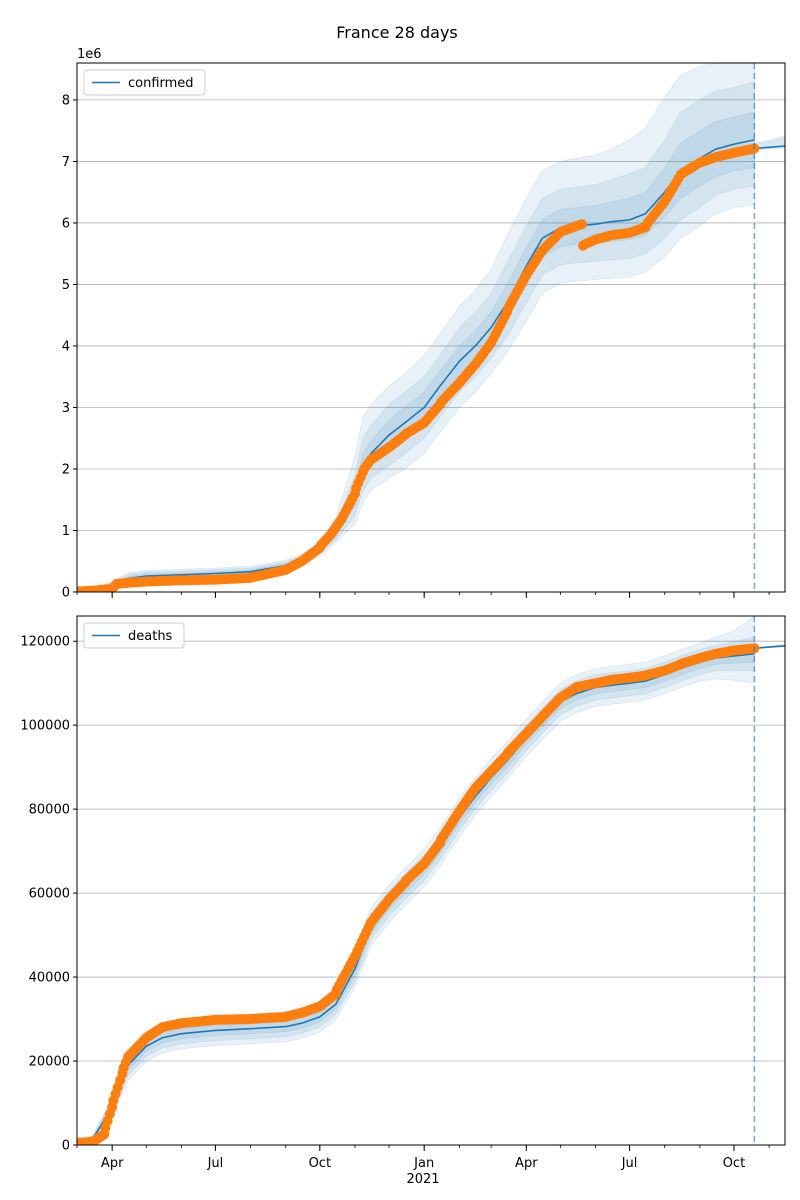 The width and height of the screenshot is (800, 1200). I want to click on legend-label: deaths, so click(150, 636).